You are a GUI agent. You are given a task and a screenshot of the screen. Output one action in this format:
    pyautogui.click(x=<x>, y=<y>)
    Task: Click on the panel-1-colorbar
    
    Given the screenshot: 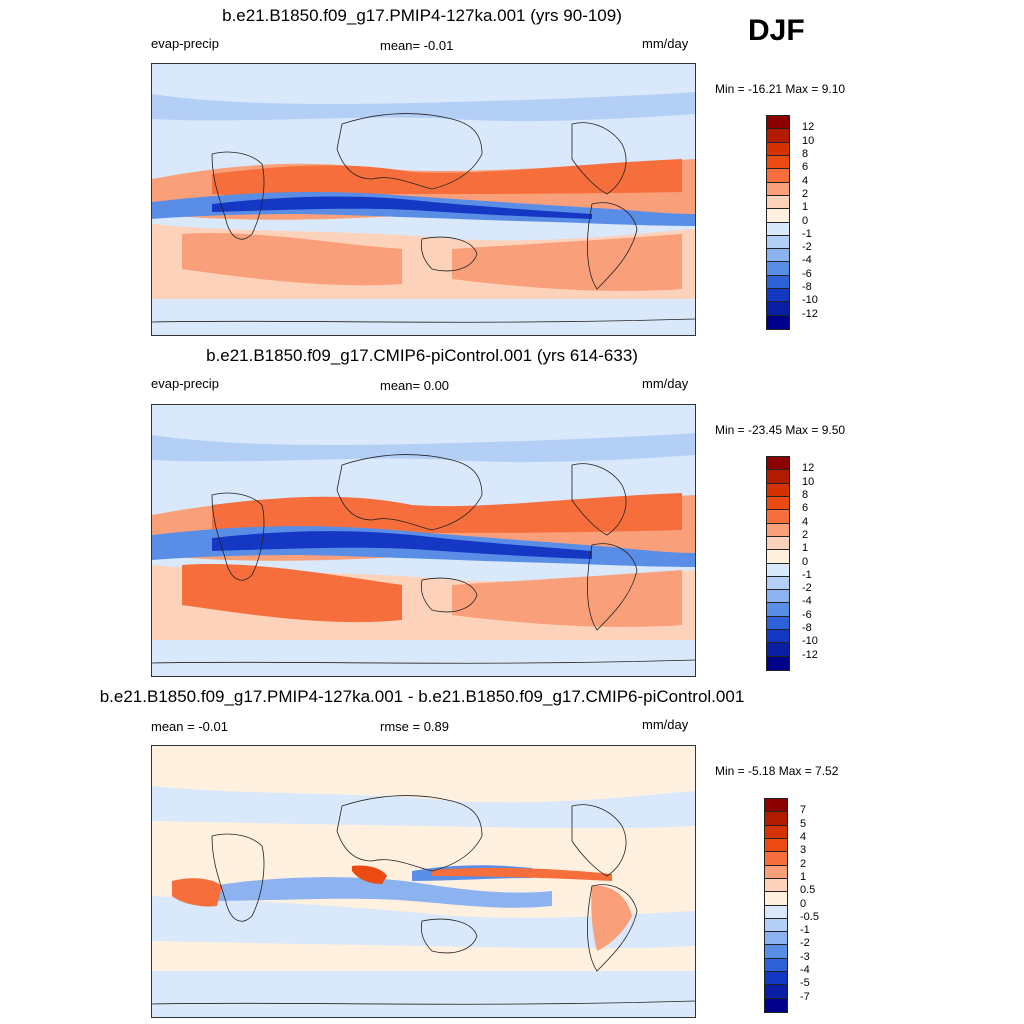 What is the action you would take?
    pyautogui.click(x=778, y=222)
    